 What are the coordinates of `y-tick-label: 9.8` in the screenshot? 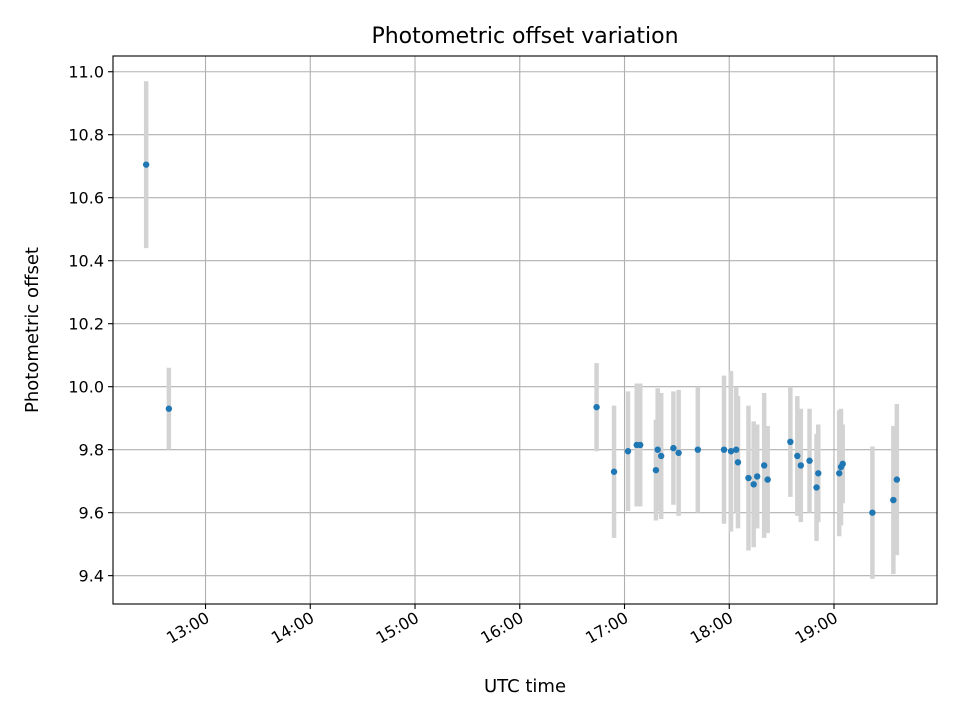 It's located at (91, 450).